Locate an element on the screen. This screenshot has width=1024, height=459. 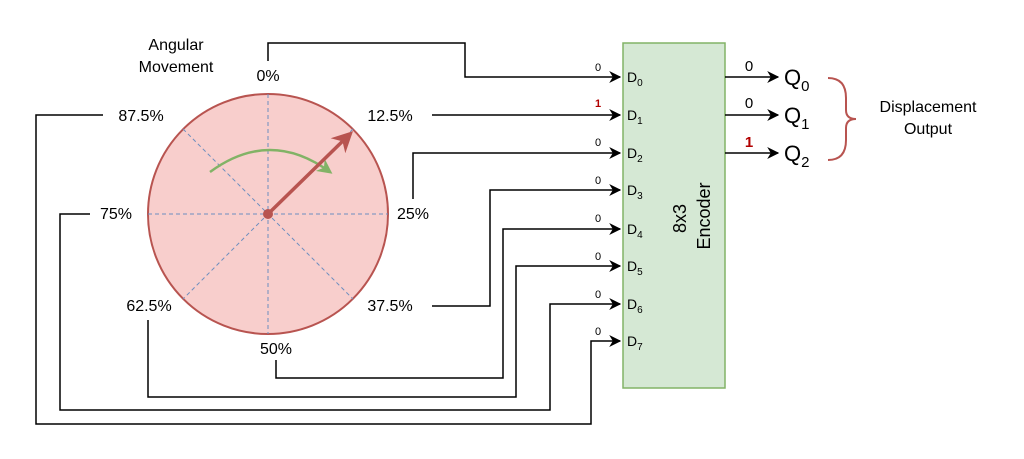
displacement-output-line2: Output is located at coordinates (928, 129).